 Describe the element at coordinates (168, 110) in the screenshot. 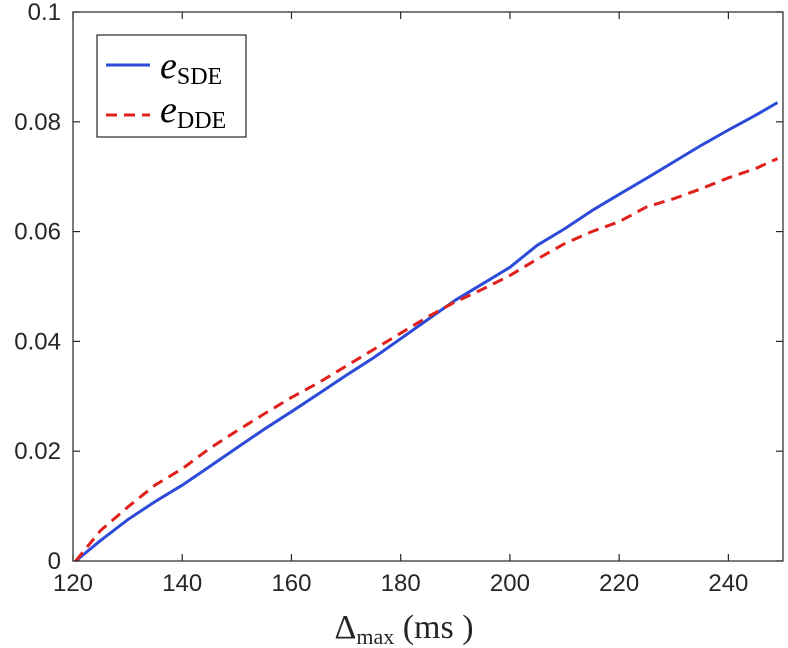

I see `legend-label-dde-base: e` at that location.